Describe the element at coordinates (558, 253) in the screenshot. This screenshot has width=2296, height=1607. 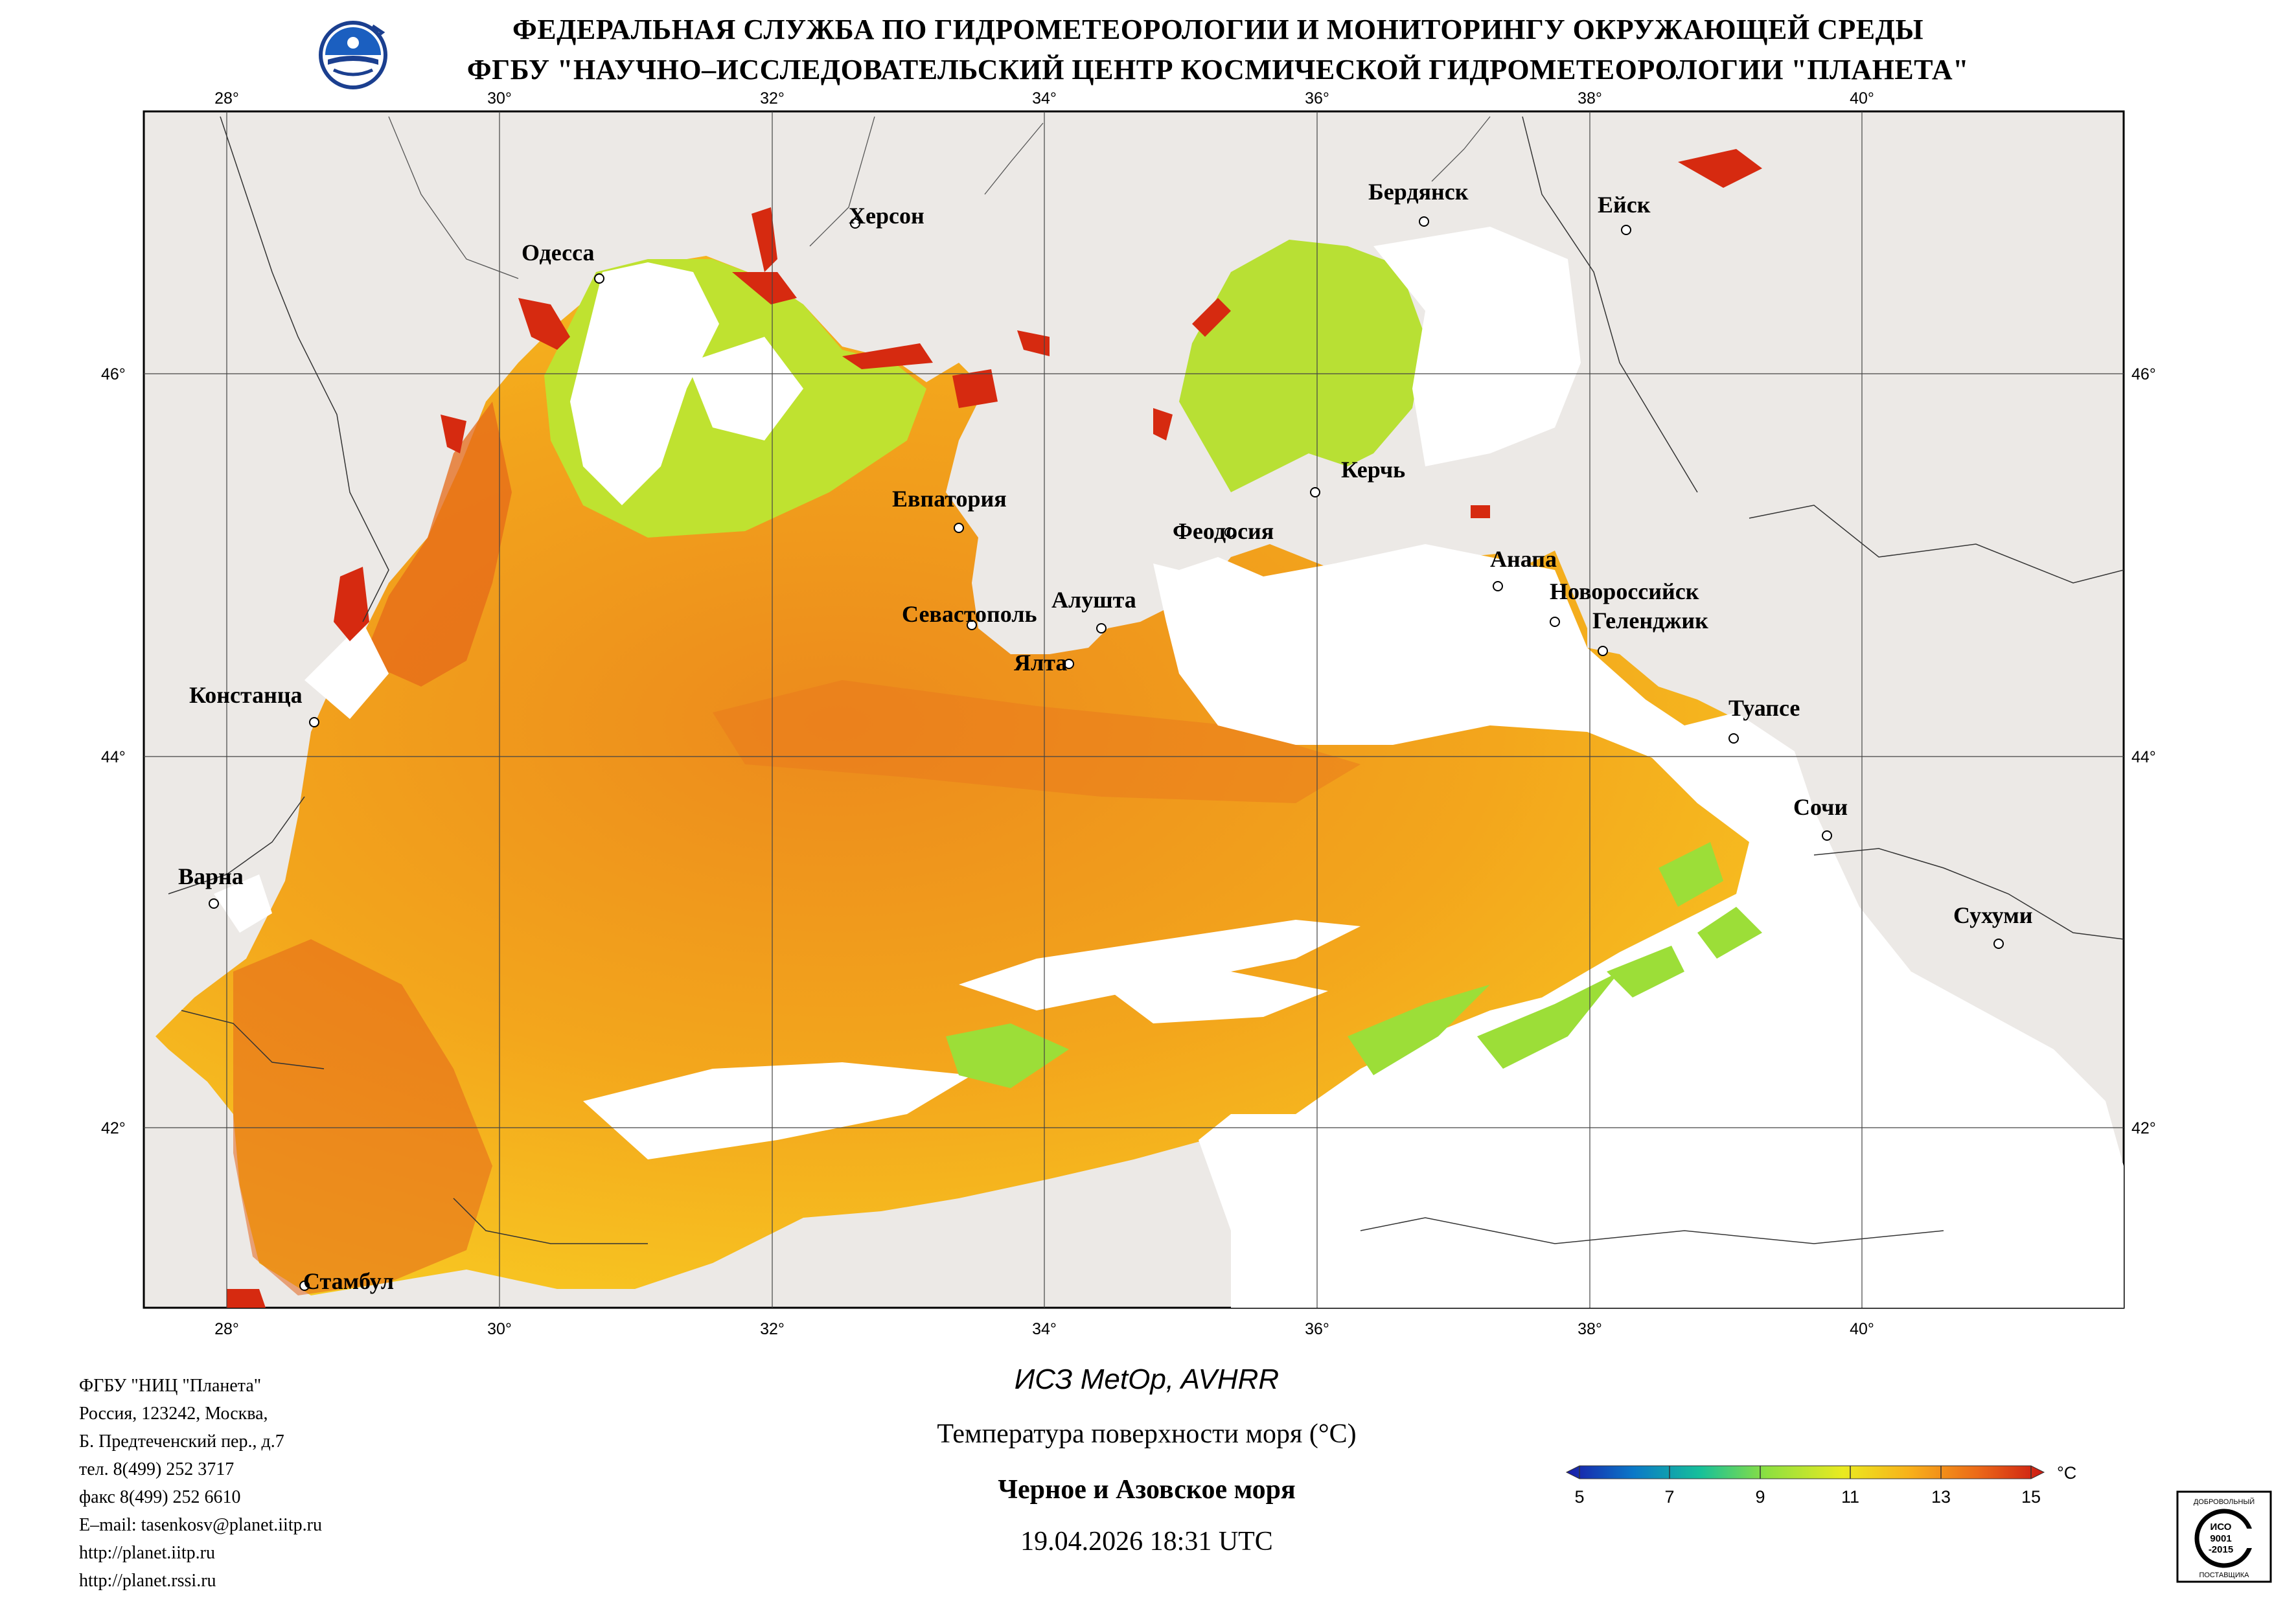
I see `city-odesa: Одесса` at that location.